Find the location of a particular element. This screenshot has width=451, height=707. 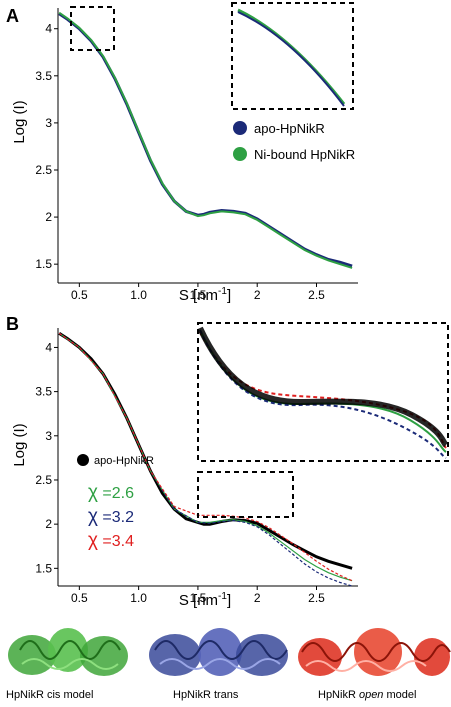

caption-trans-model: HpNikR trans is located at coordinates (206, 695).